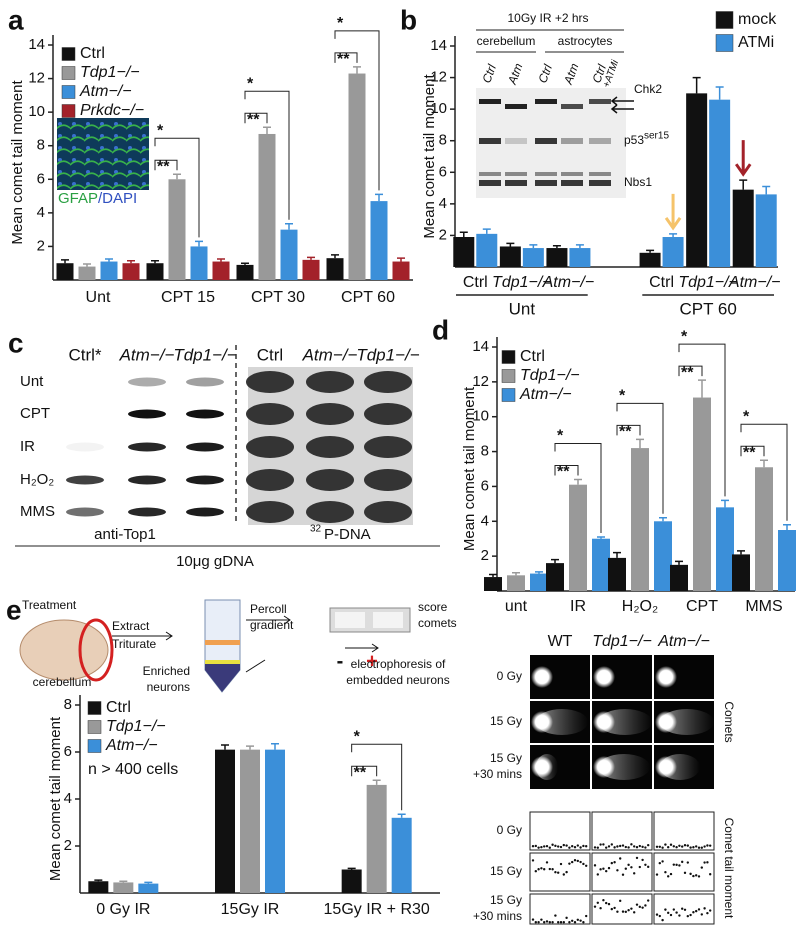  What do you see at coordinates (757, 19) in the screenshot?
I see `legend-label: mock` at bounding box center [757, 19].